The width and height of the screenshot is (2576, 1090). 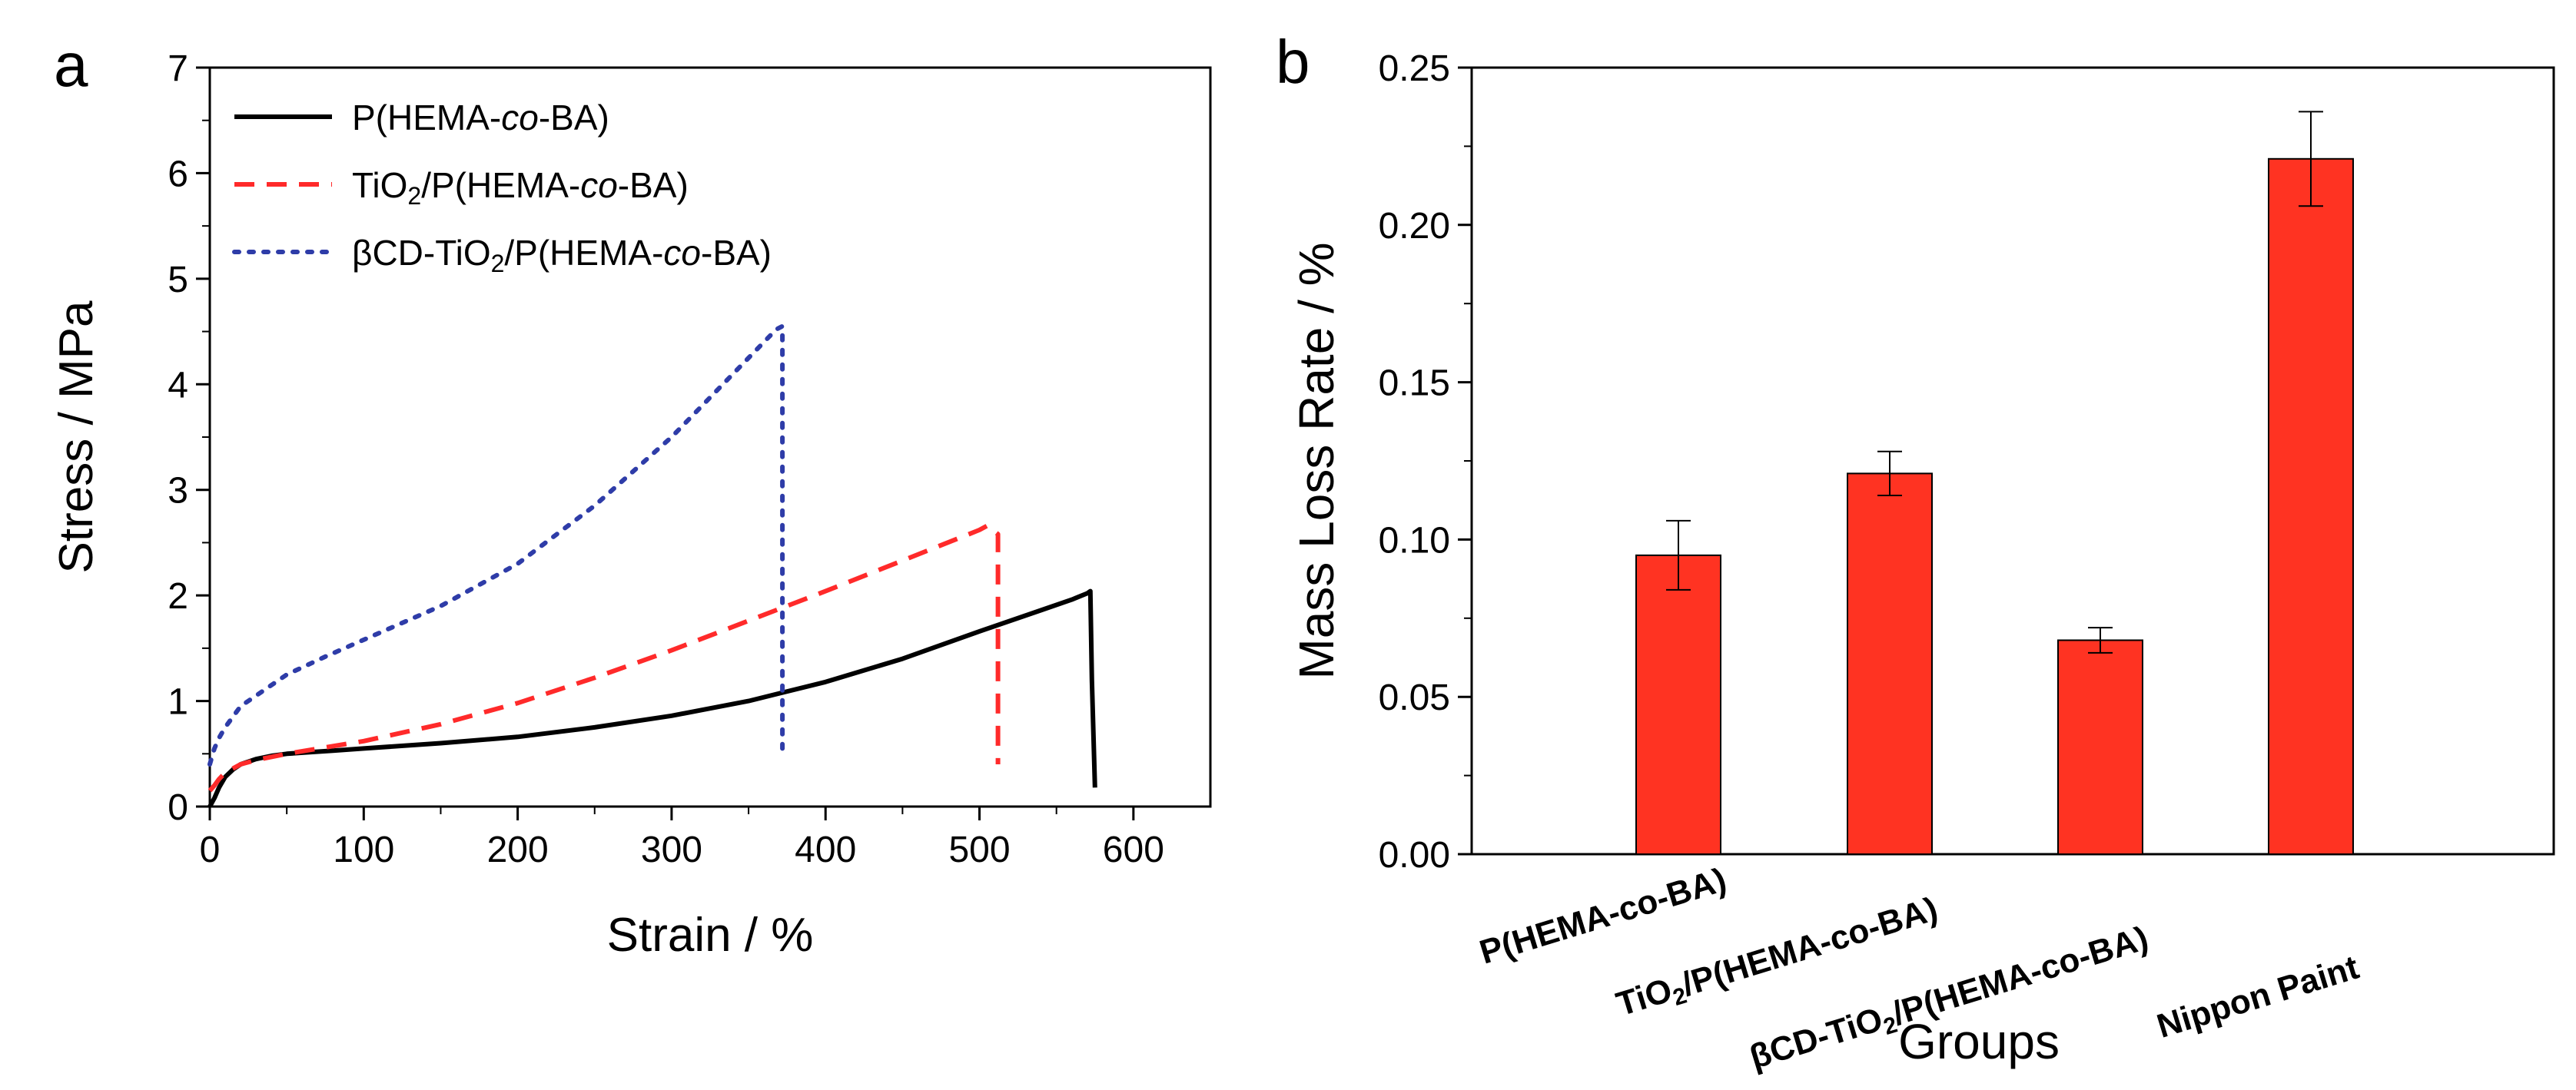 I want to click on y-tick-label: 1, so click(x=178, y=702).